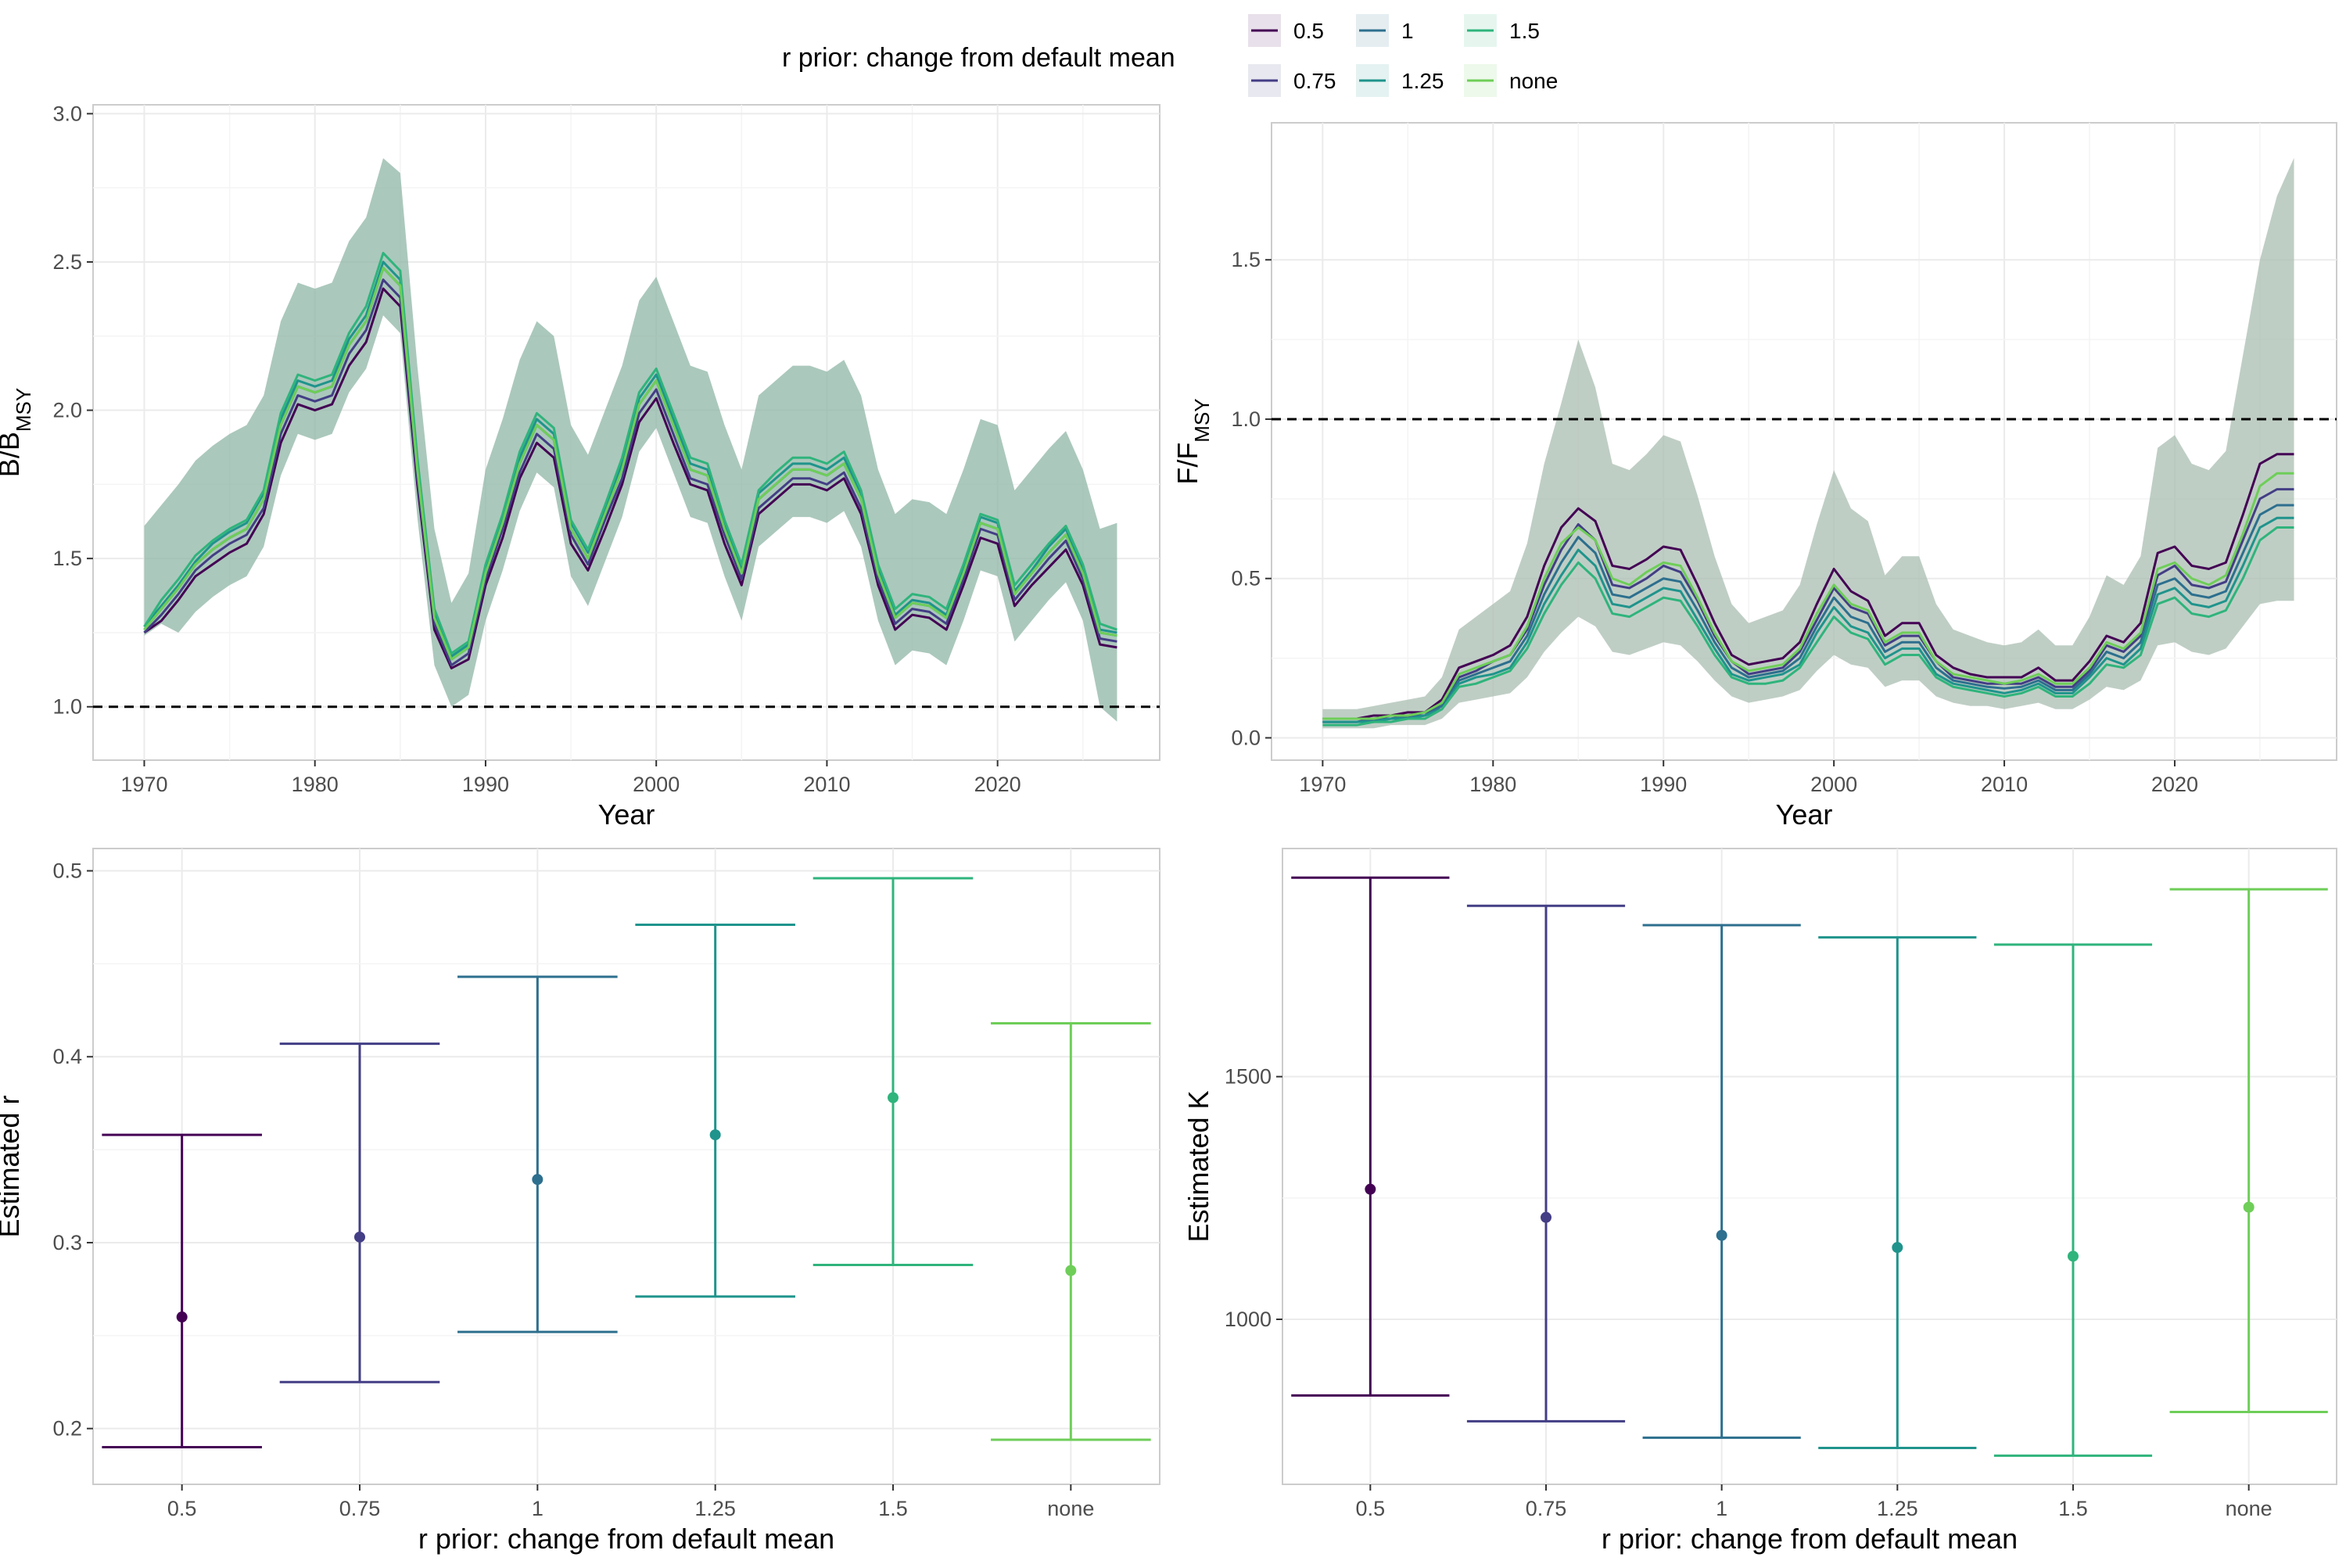 The width and height of the screenshot is (2346, 1568). I want to click on legend-item: 1, so click(1385, 30).